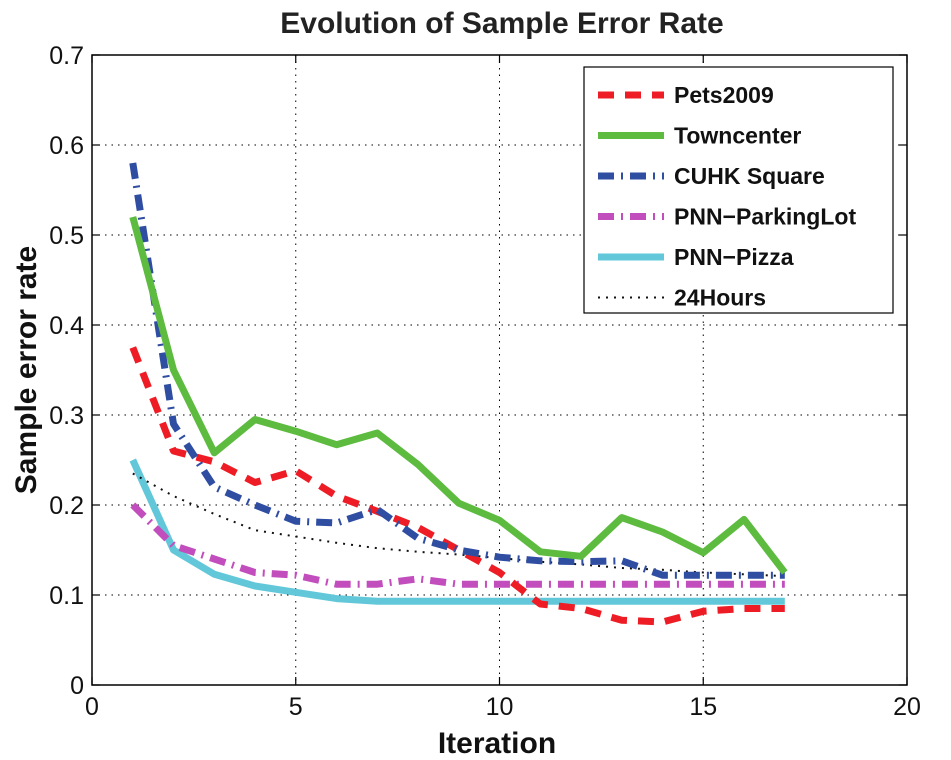  Describe the element at coordinates (907, 707) in the screenshot. I see `x-tick-label: 20` at that location.